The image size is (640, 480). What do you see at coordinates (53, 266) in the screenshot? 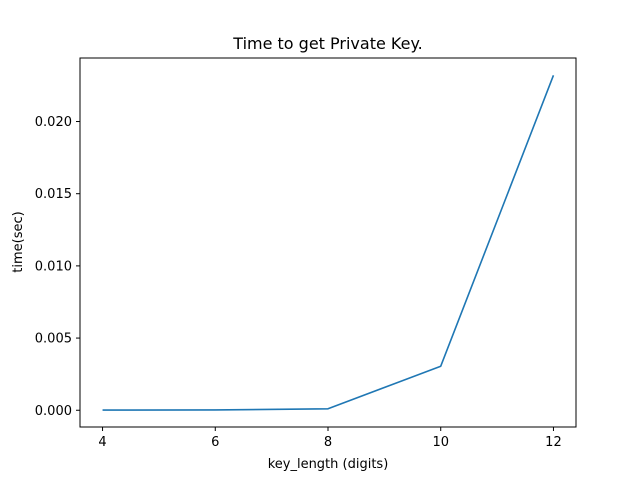
I see `y-tick-label: 0.010` at bounding box center [53, 266].